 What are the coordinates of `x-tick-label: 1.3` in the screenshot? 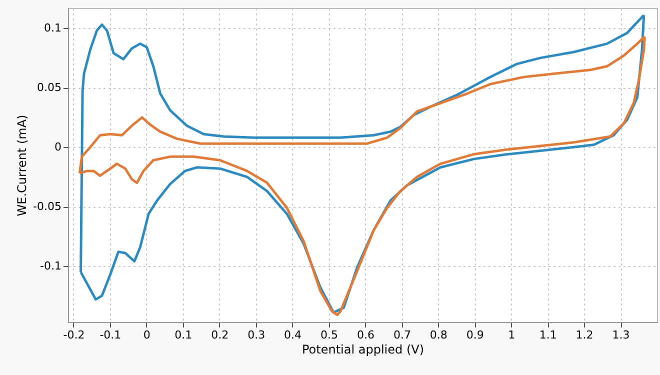 It's located at (621, 335).